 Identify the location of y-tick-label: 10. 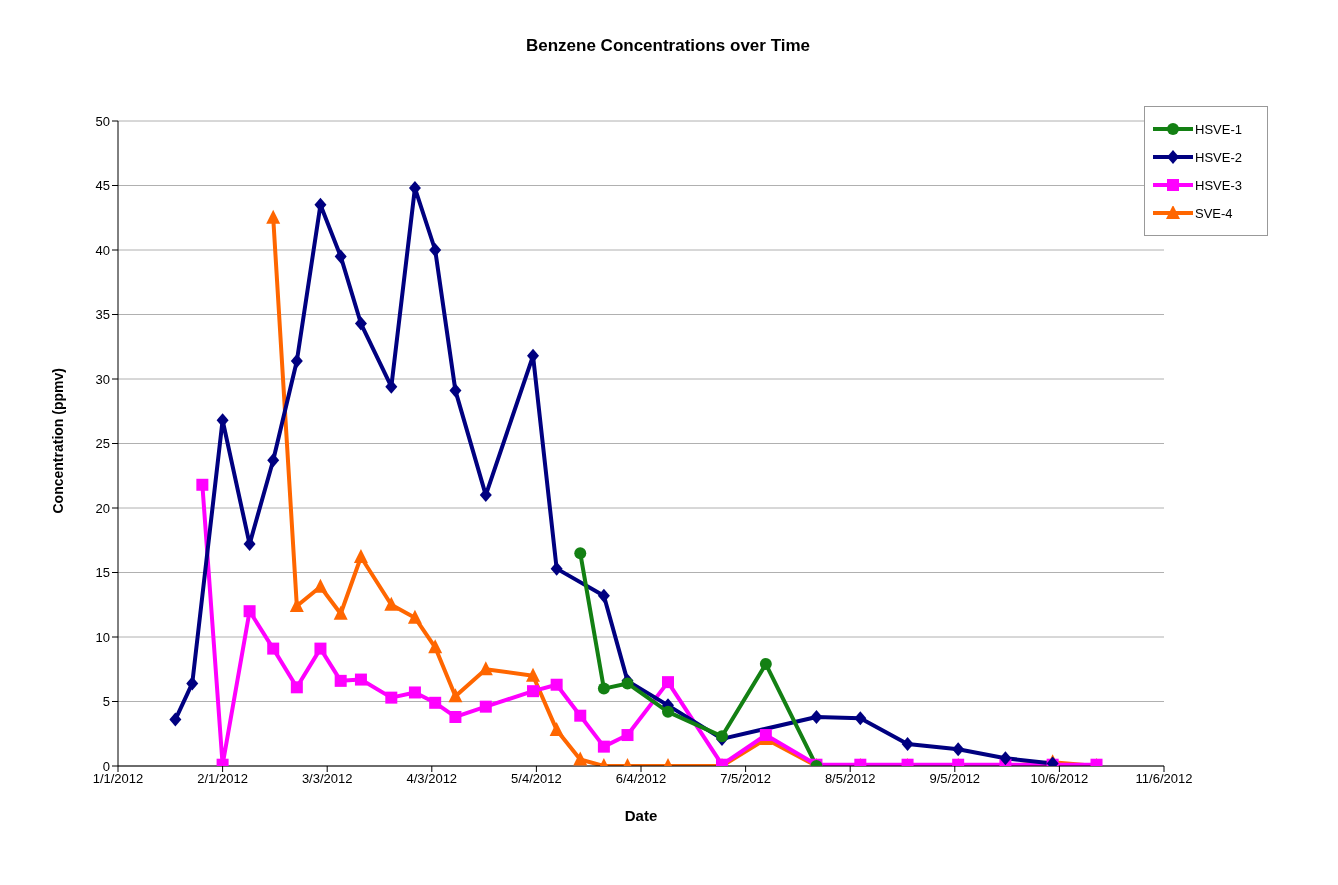
(102, 637).